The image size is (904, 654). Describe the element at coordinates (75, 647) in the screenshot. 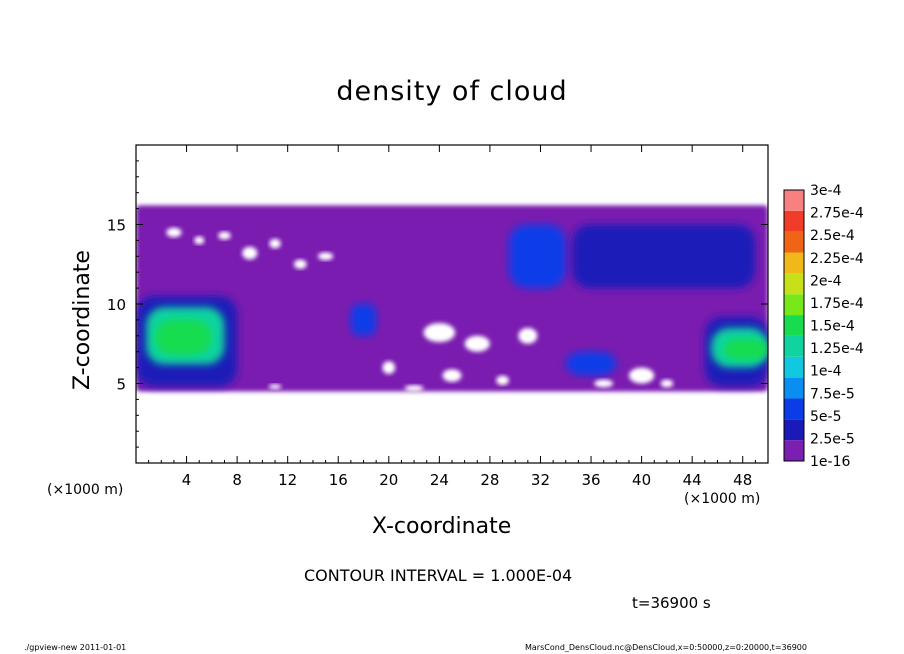

I see `footer-left: ./gpview-new 2011-01-01` at that location.